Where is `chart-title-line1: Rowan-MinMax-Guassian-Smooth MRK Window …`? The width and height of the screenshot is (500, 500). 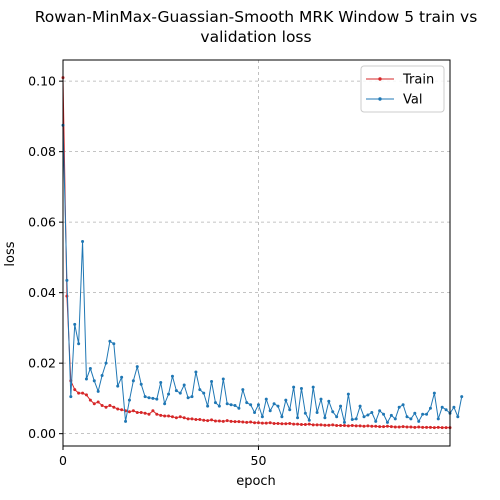
chart-title-line1: Rowan-MinMax-Guassian-Smooth MRK Window … is located at coordinates (256, 17).